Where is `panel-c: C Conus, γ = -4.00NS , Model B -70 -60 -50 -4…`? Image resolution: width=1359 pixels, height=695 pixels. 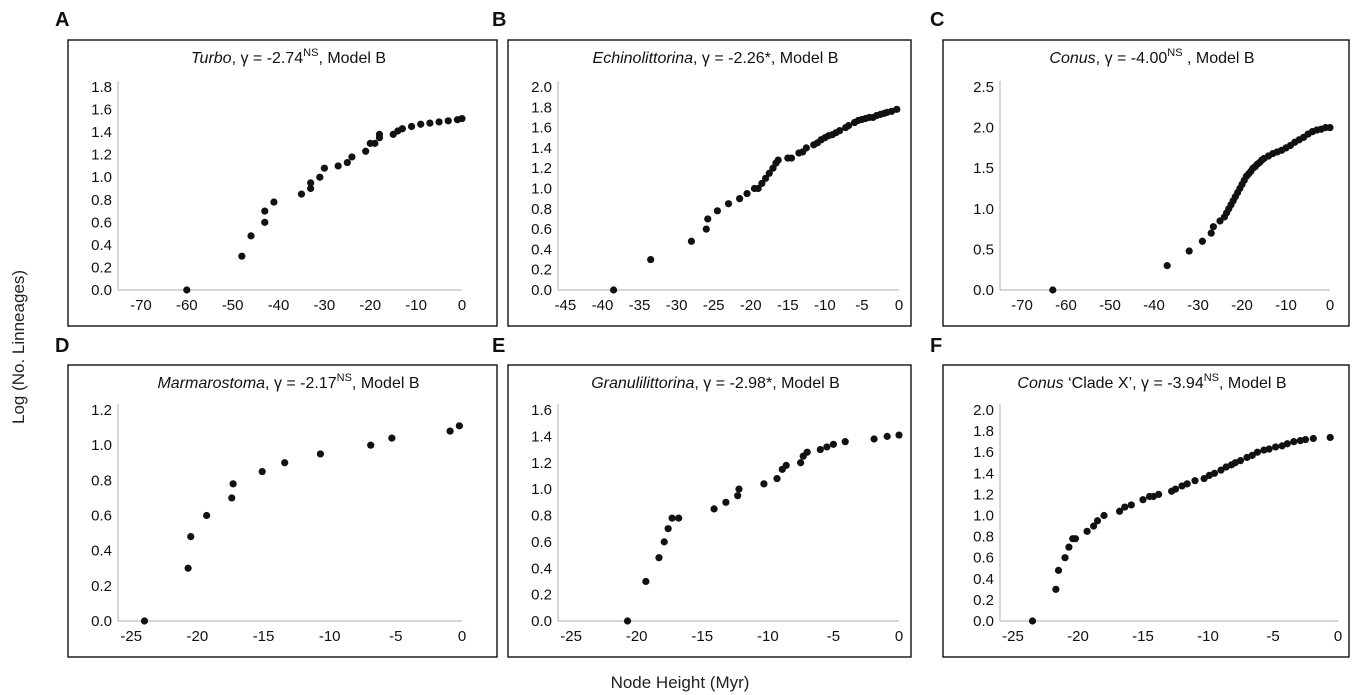 panel-c: C Conus, γ = -4.00NS , Model B -70 -60 -50 -4… is located at coordinates (1140, 168).